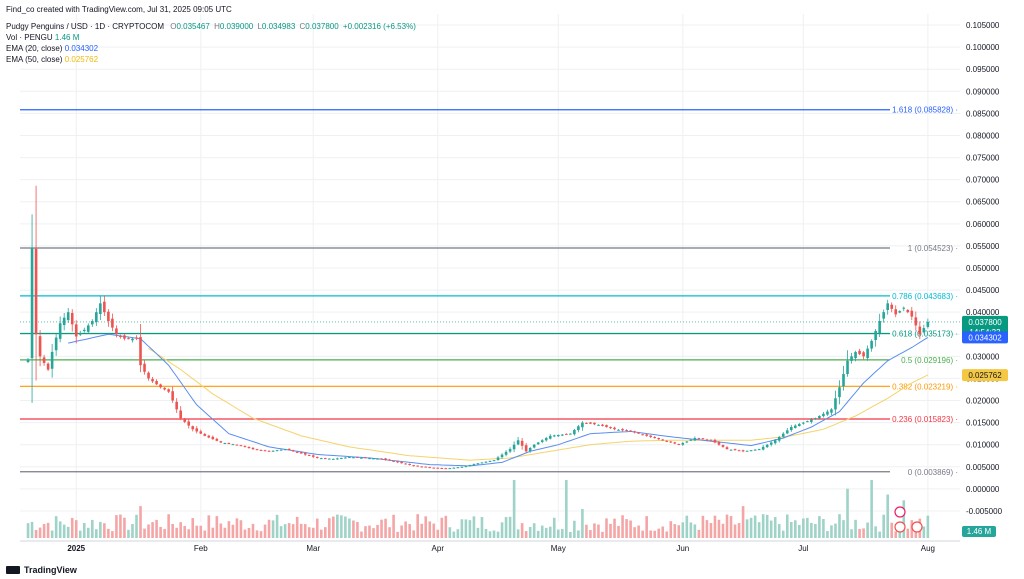  Describe the element at coordinates (193, 26) in the screenshot. I see `open-value: 0.035467` at that location.